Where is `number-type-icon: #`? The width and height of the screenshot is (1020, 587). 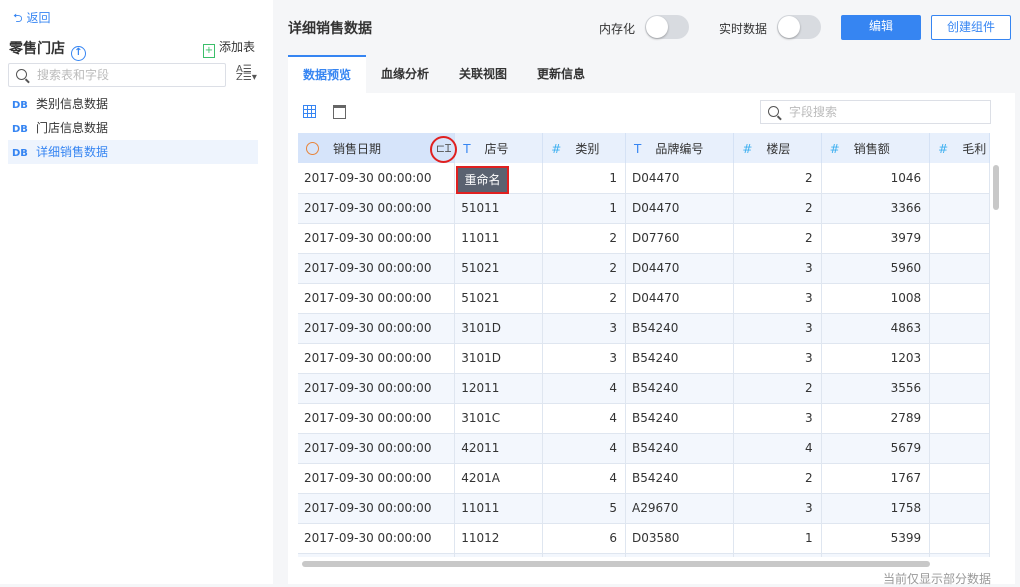
number-type-icon: # is located at coordinates (556, 148).